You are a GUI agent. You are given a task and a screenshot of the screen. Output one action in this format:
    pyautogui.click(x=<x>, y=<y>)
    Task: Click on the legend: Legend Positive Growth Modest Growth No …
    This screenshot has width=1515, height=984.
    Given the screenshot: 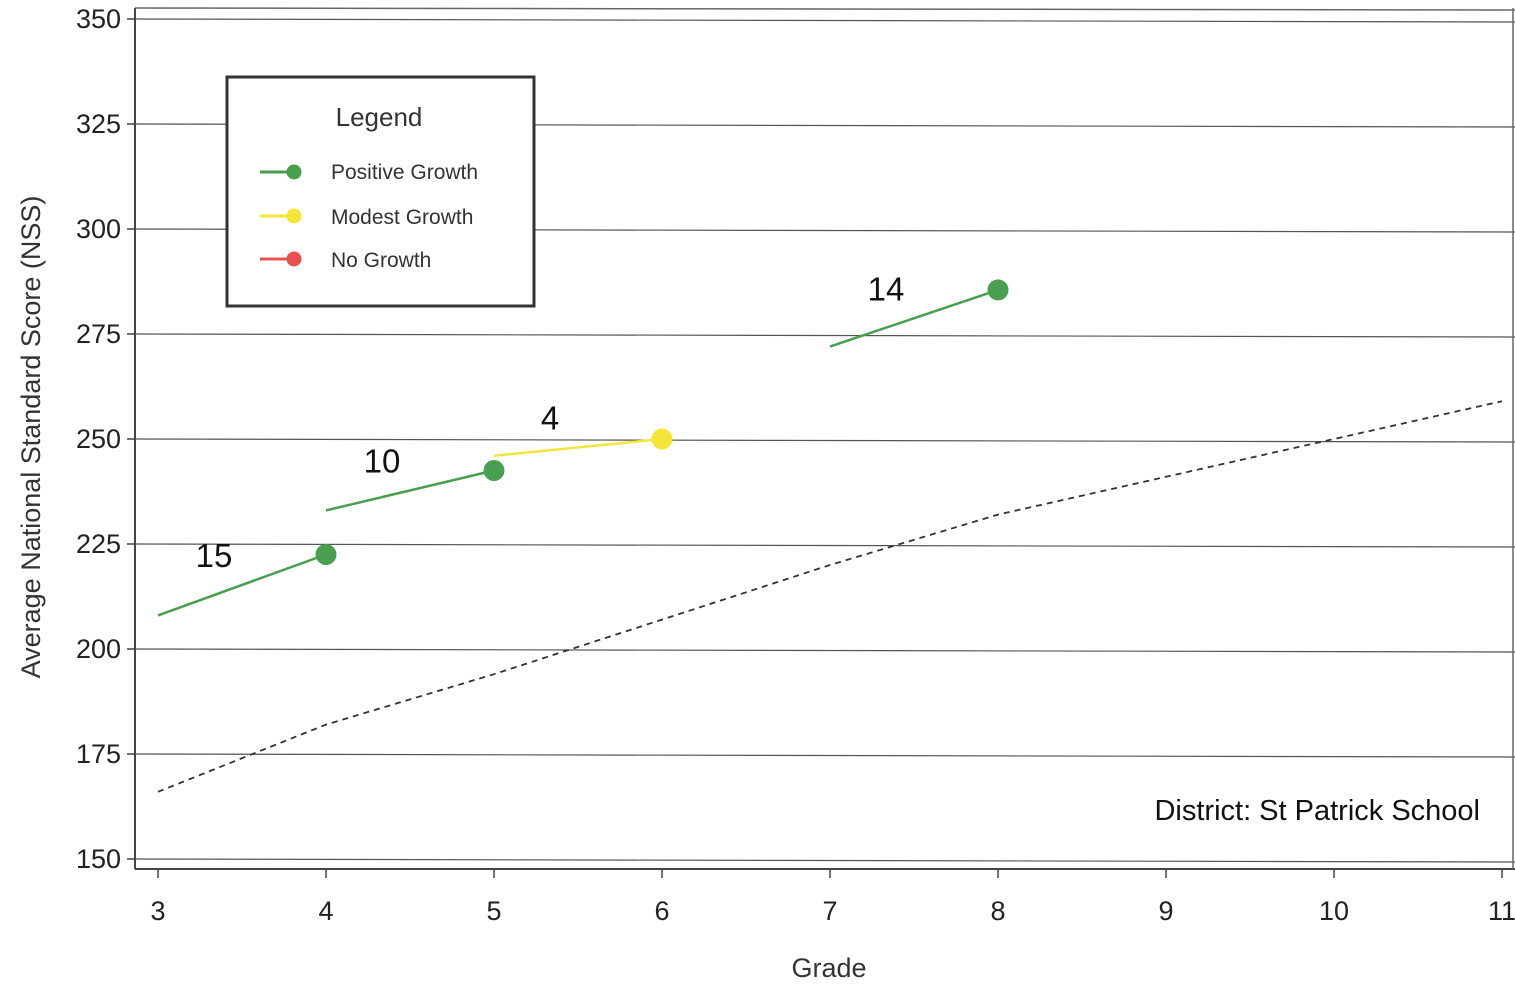 What is the action you would take?
    pyautogui.click(x=380, y=191)
    